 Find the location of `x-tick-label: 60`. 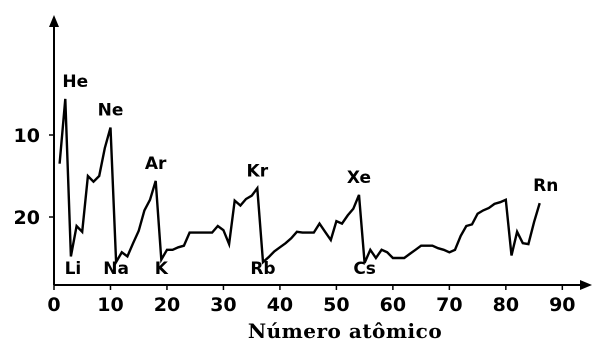

x-tick-label: 60 is located at coordinates (393, 305).